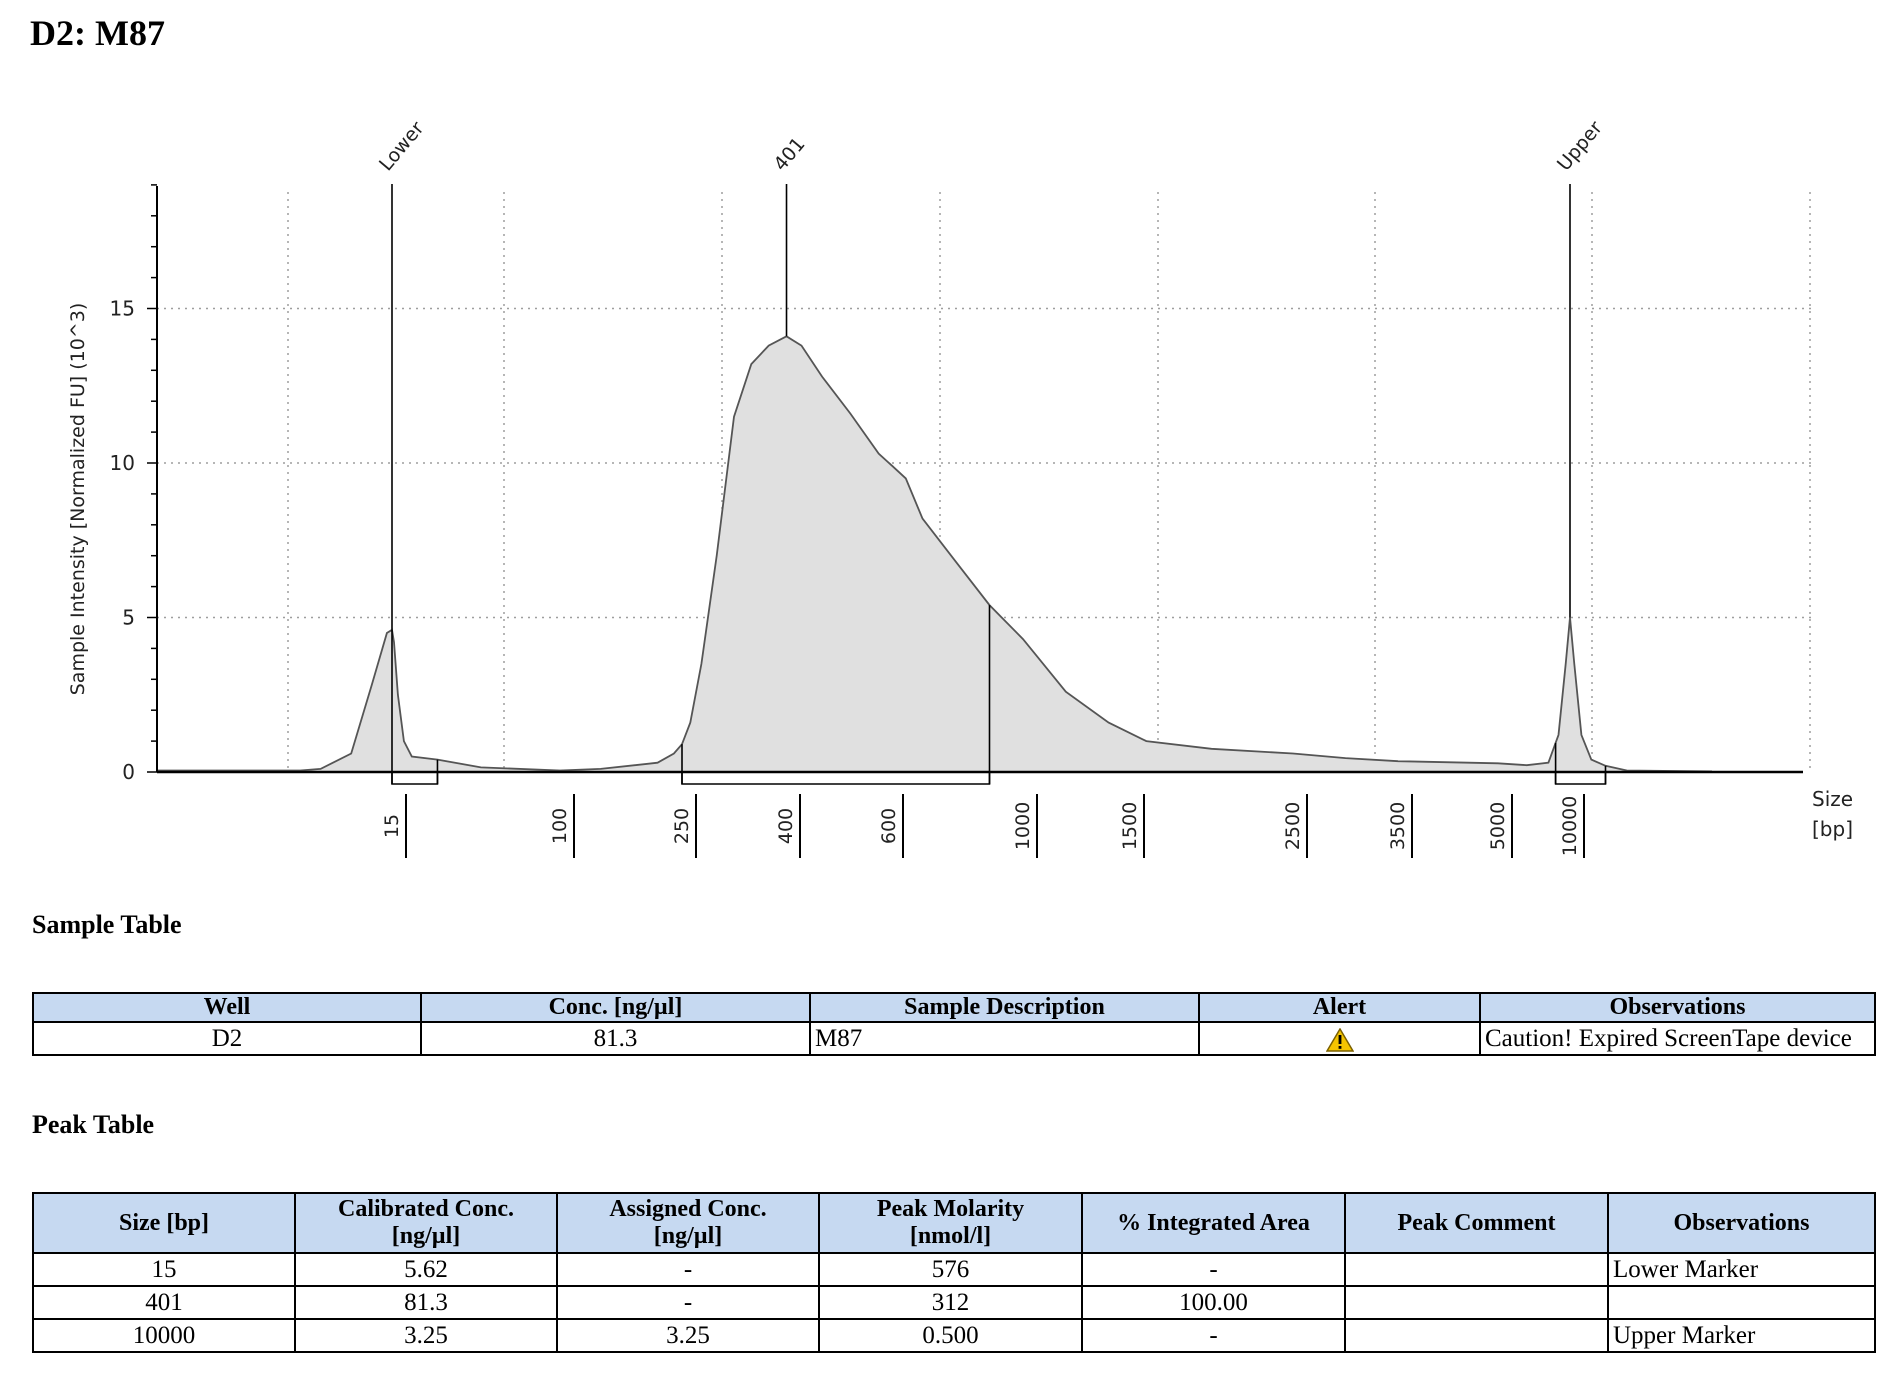 This screenshot has width=1882, height=1390. I want to click on header-calibrated-conc-line1: Calibrated Conc., so click(426, 1209).